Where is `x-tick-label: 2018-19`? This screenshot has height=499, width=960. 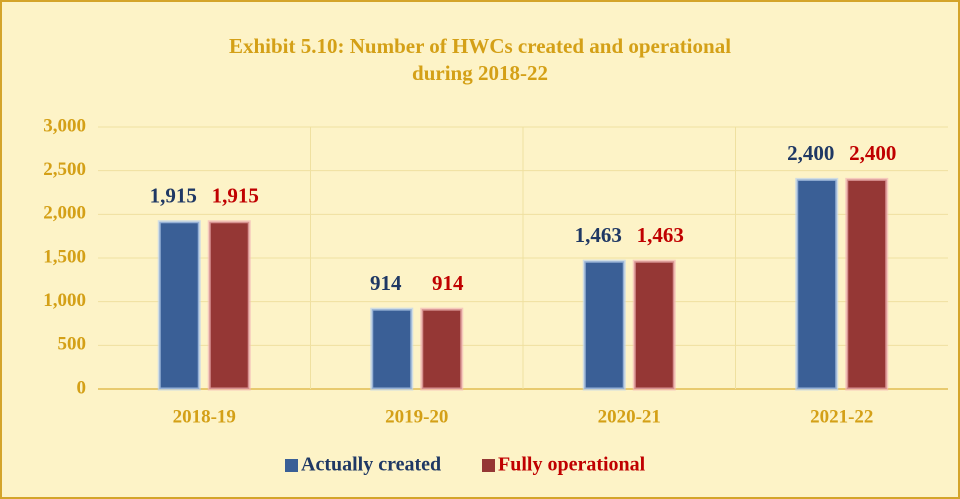 x-tick-label: 2018-19 is located at coordinates (204, 416).